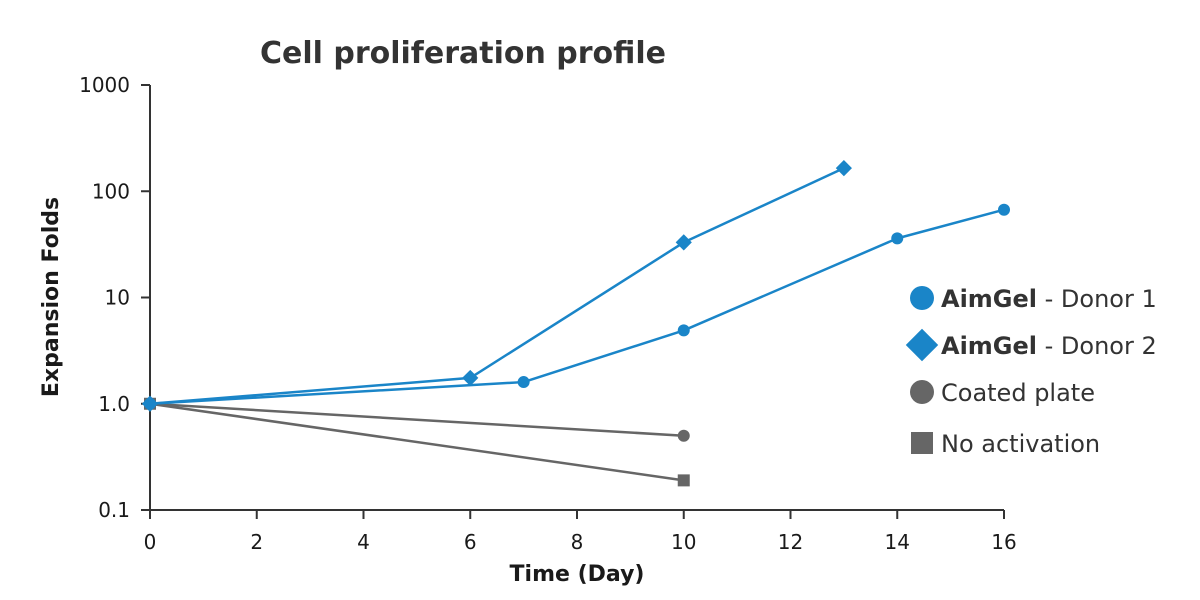 The image size is (1200, 600). What do you see at coordinates (111, 191) in the screenshot?
I see `y-tick-label: 100` at bounding box center [111, 191].